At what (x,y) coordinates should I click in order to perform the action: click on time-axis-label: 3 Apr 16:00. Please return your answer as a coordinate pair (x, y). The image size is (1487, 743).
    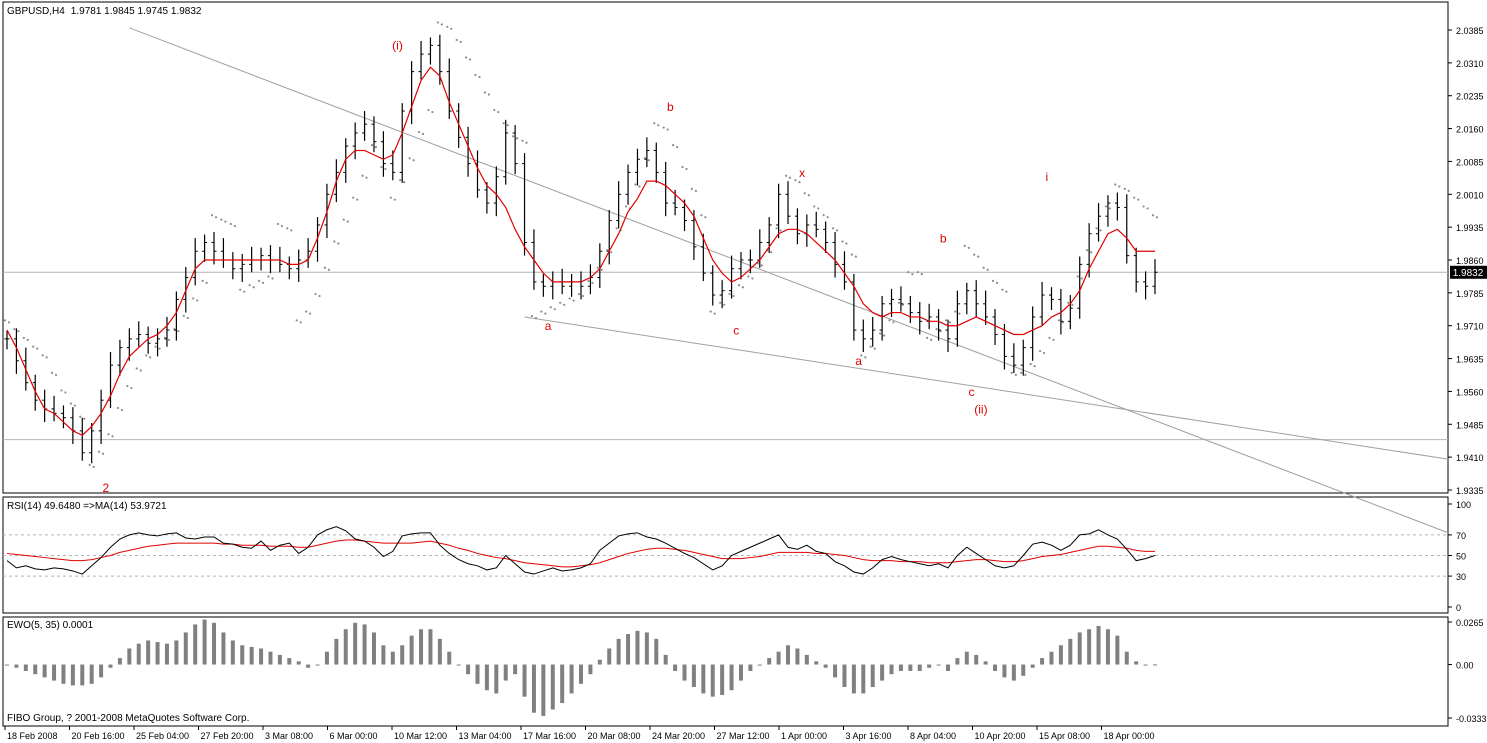
    Looking at the image, I should click on (869, 736).